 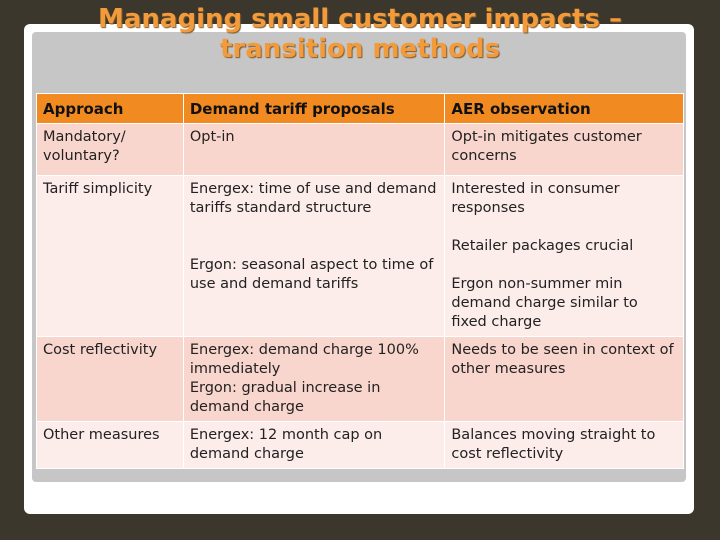 I want to click on proposal-text: Energex: 12 month cap on demand charge, so click(x=286, y=444).